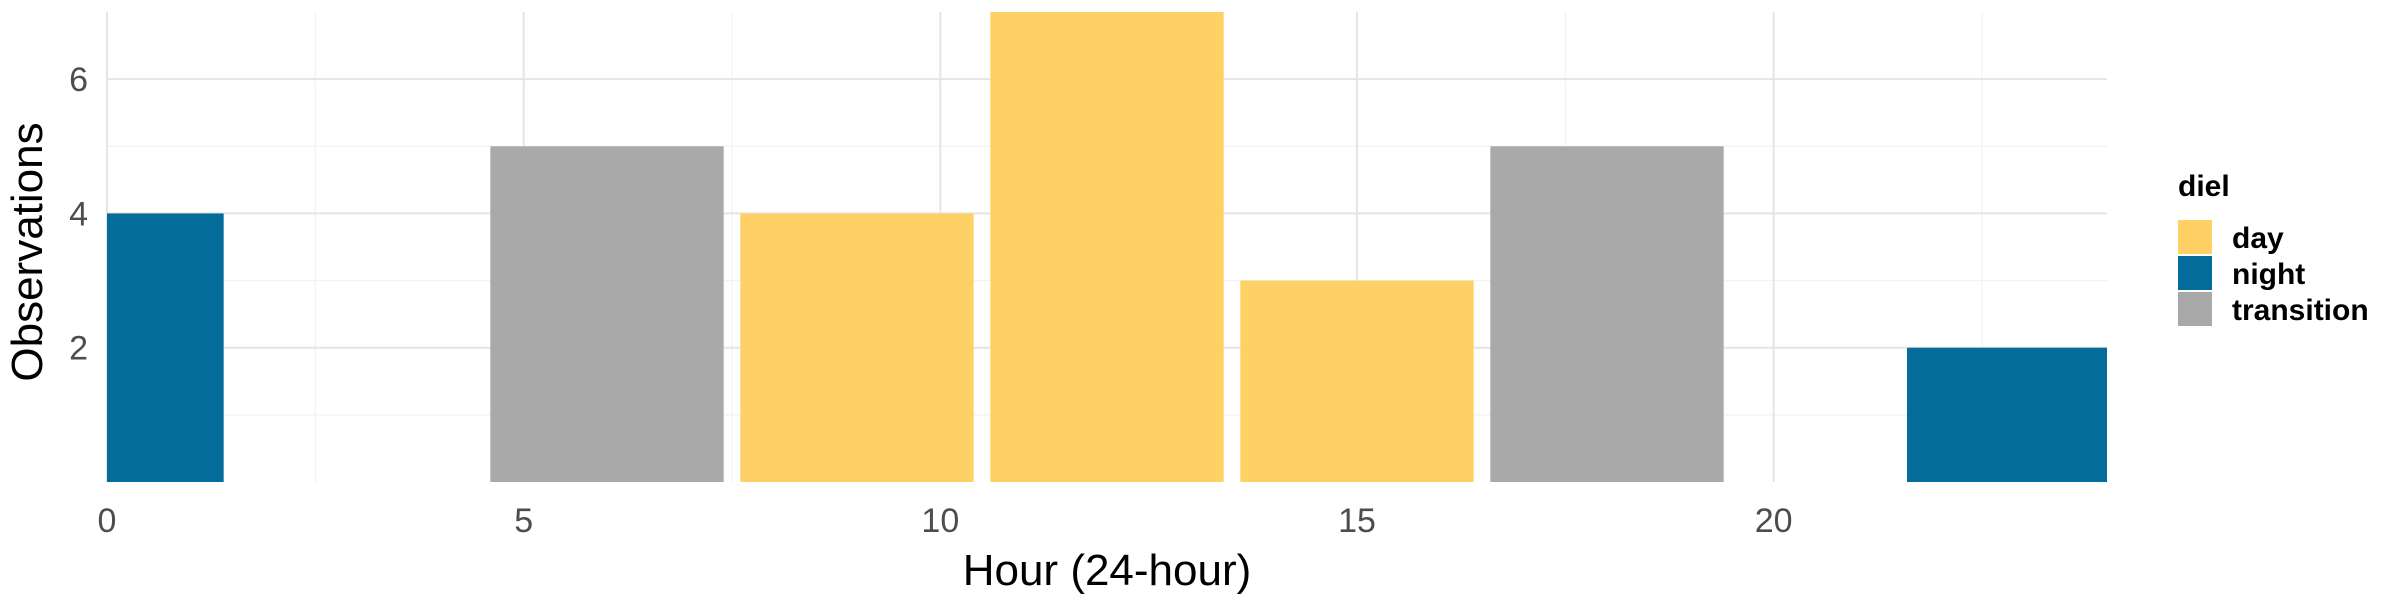  What do you see at coordinates (2300, 310) in the screenshot?
I see `legend-label: transition` at bounding box center [2300, 310].